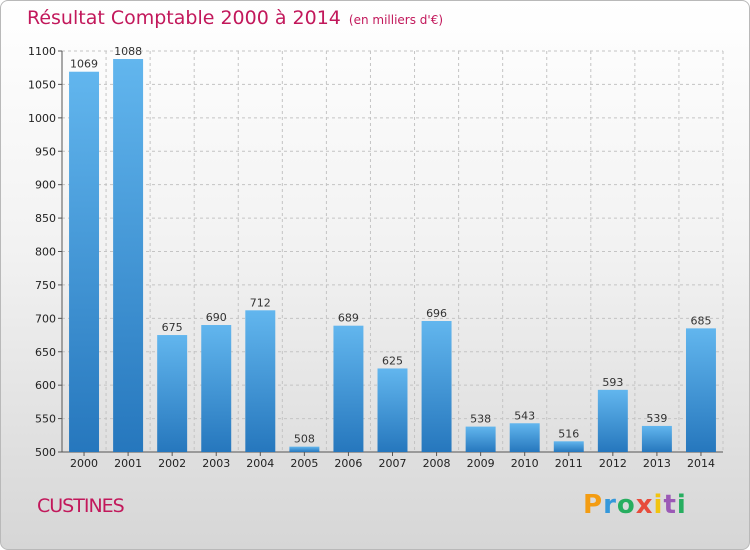 Image resolution: width=750 pixels, height=550 pixels. Describe the element at coordinates (42, 51) in the screenshot. I see `y-tick-label: 1100` at that location.